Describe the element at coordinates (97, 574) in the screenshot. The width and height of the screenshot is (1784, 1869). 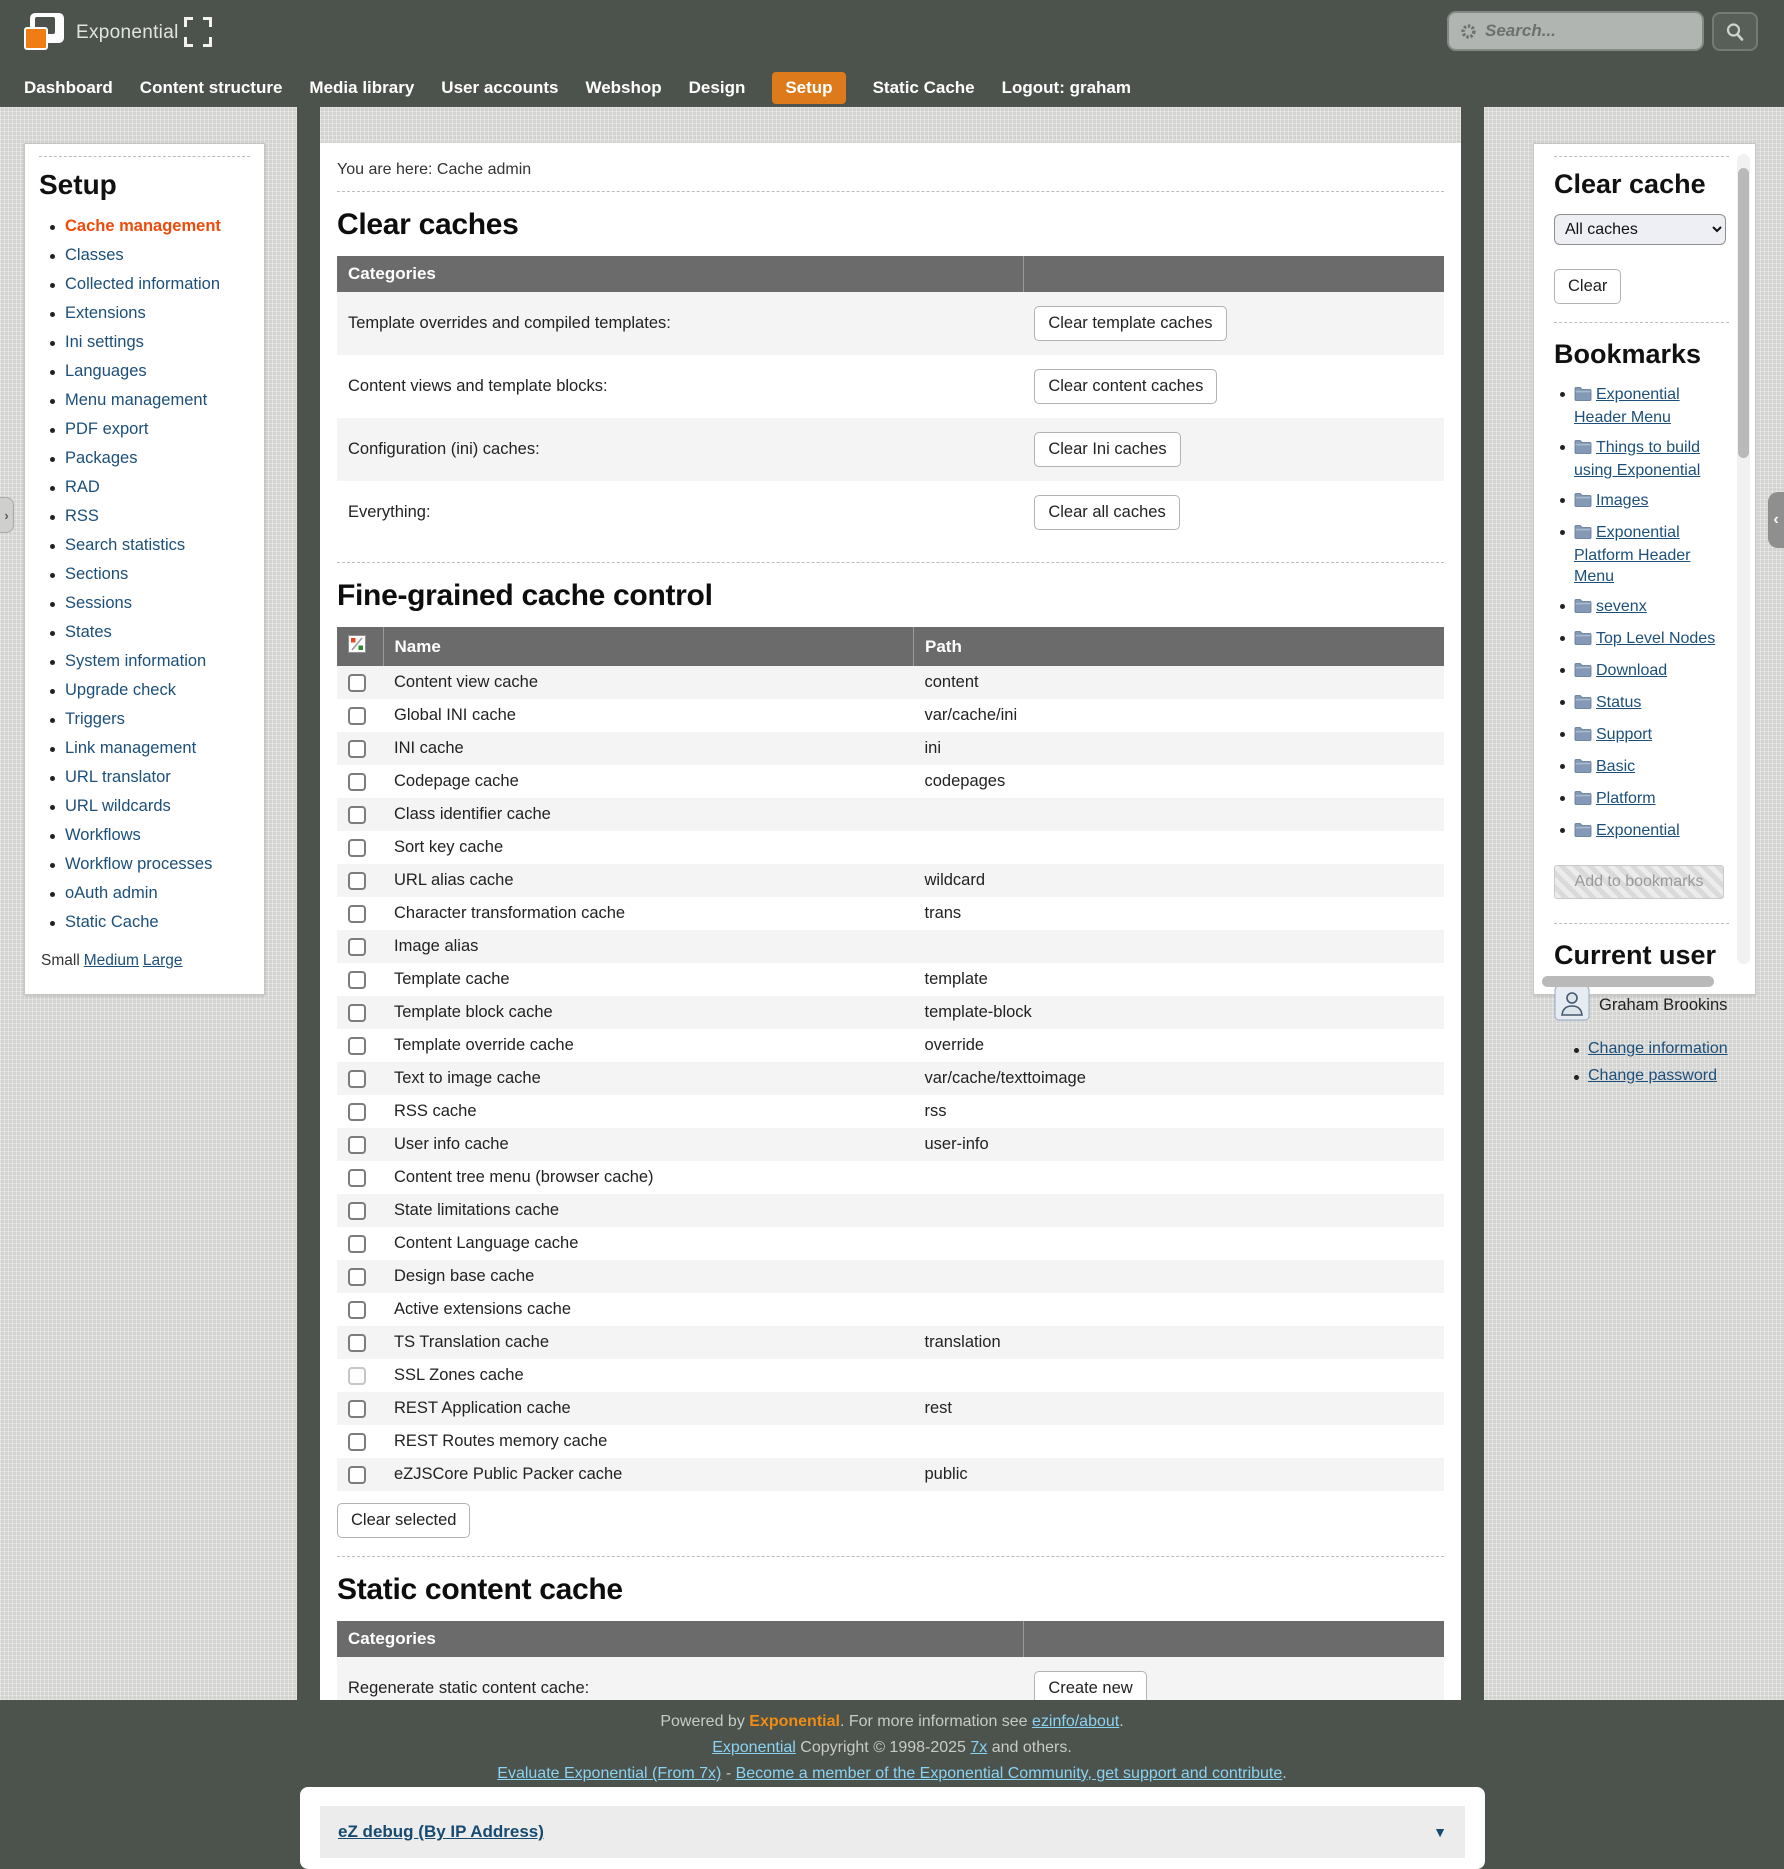
I see `sidebar-link: Sections` at that location.